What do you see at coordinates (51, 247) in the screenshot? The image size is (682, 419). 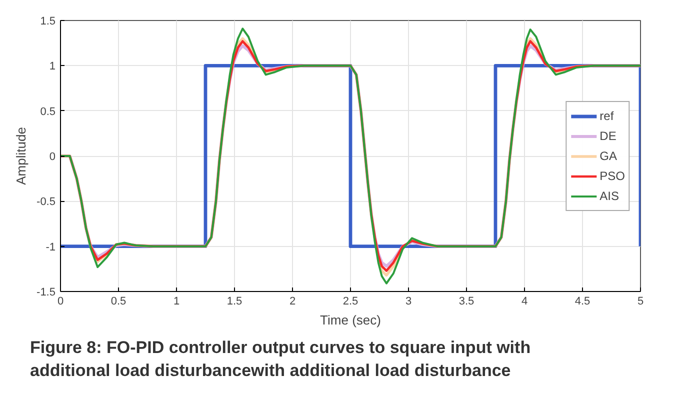 I see `y-tick-label: -1` at bounding box center [51, 247].